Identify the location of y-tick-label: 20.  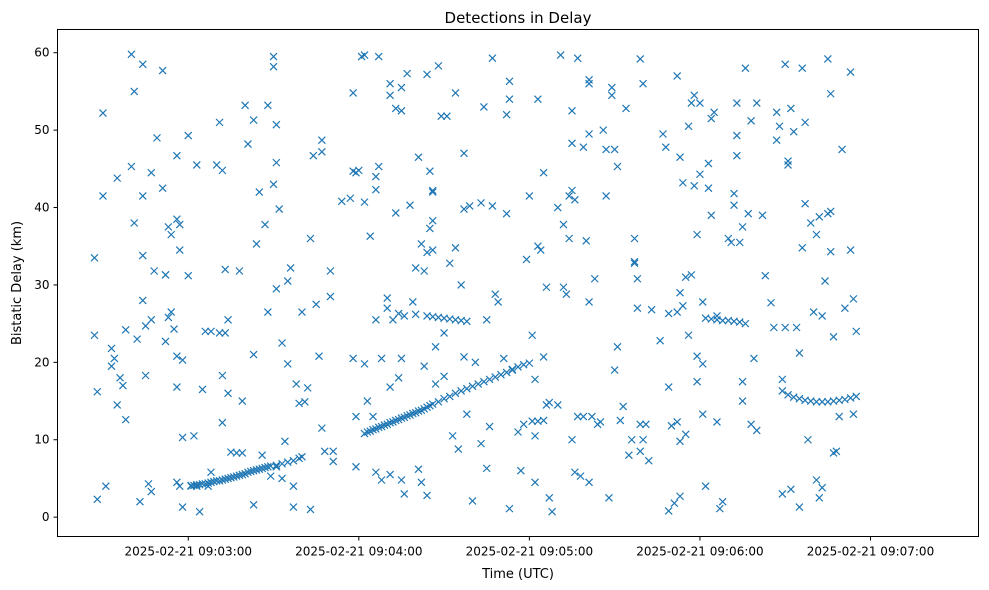
(41, 362).